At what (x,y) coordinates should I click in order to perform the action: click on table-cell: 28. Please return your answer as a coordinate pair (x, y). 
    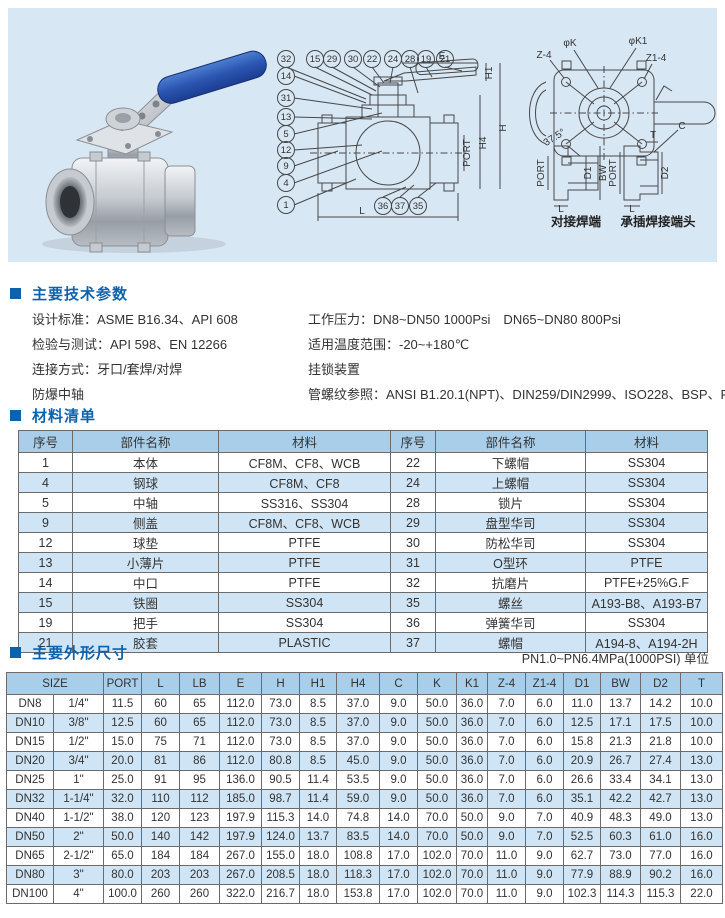
    Looking at the image, I should click on (413, 502).